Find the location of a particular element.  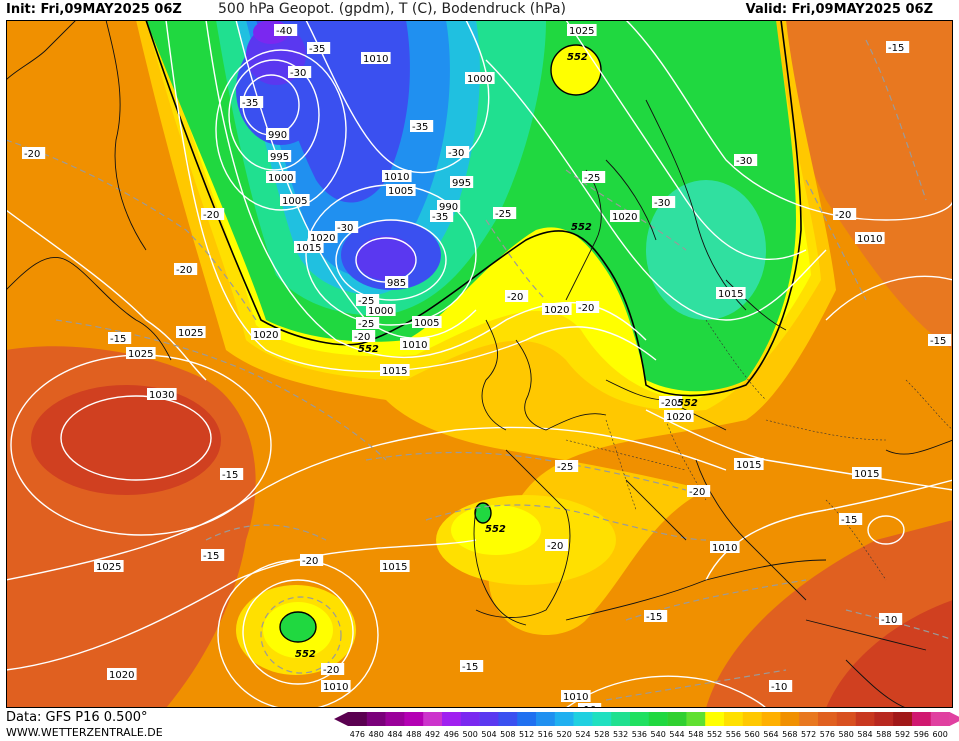

scale-arrow-left is located at coordinates (341, 719).